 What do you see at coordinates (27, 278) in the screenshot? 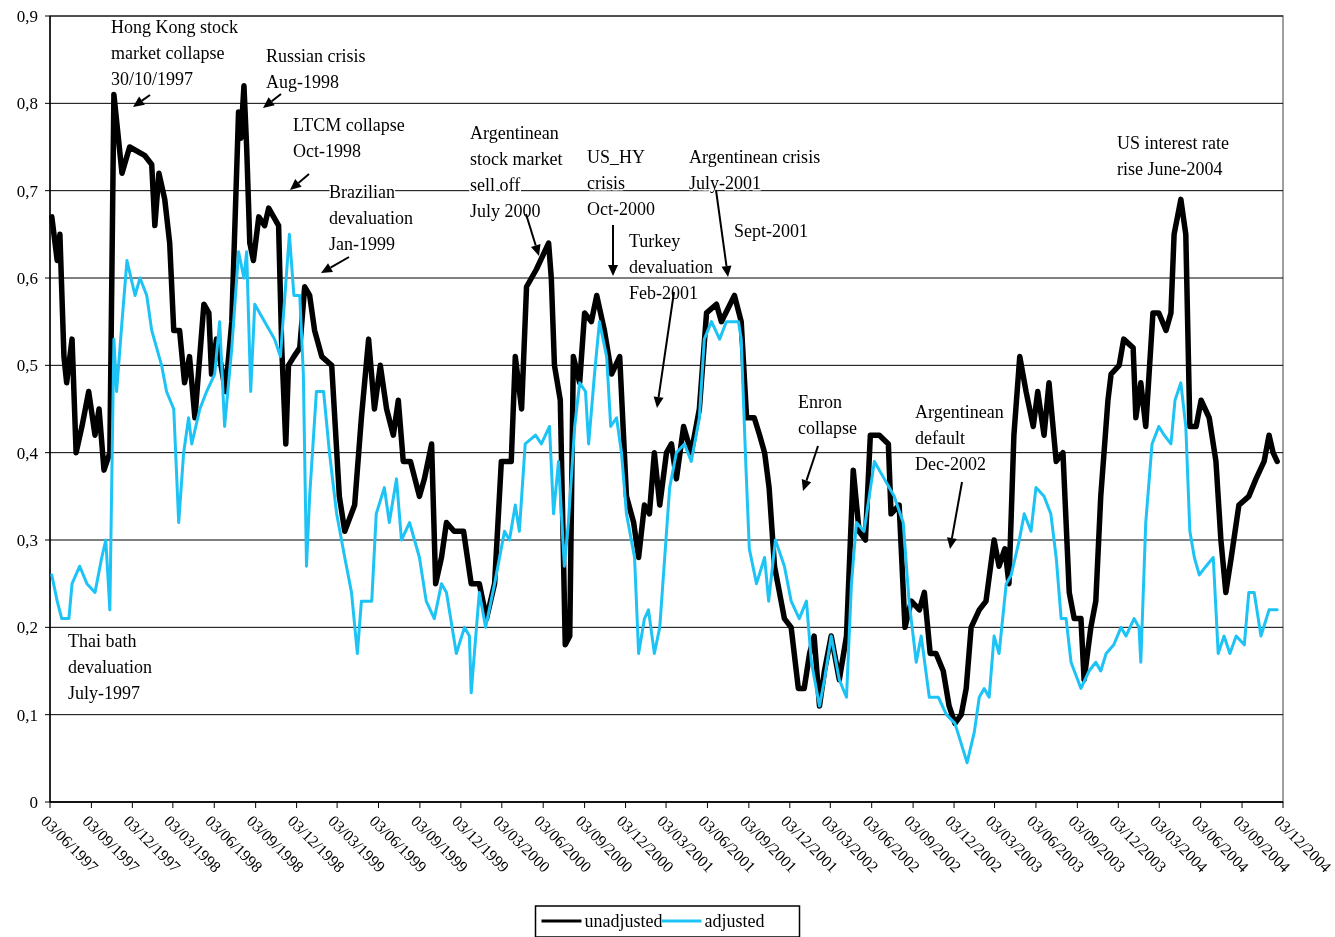
I see `y-tick-label: 0,6` at bounding box center [27, 278].